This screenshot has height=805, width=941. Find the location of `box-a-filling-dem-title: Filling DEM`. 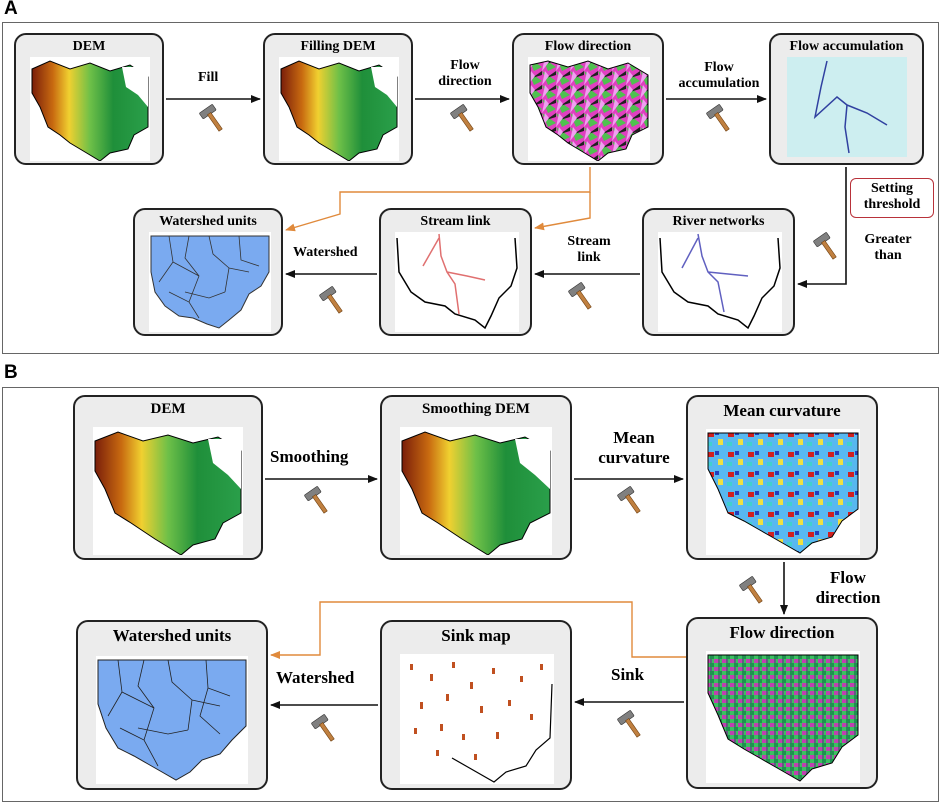

box-a-filling-dem-title: Filling DEM is located at coordinates (338, 46).